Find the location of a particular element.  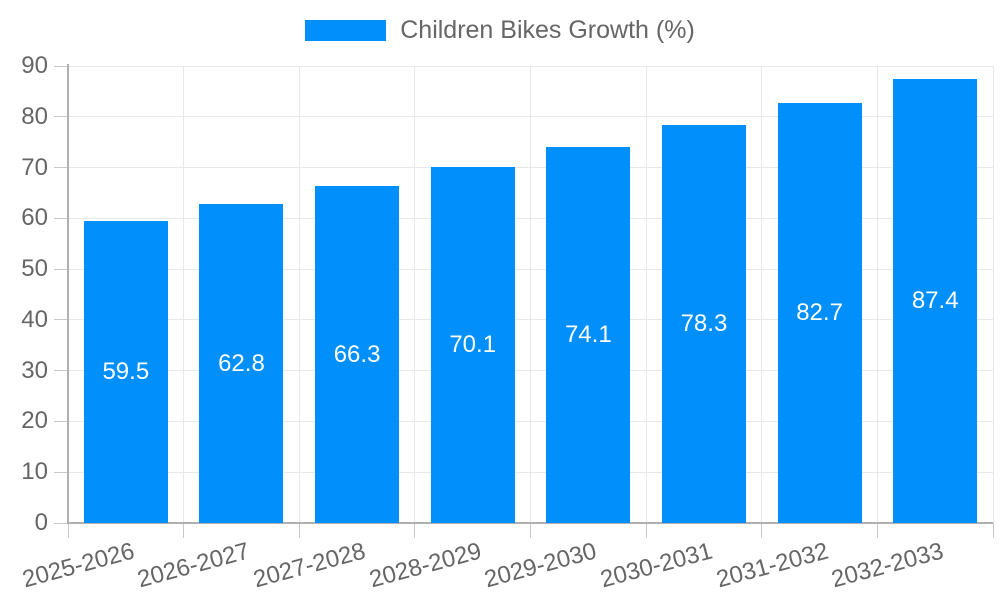

bar-value-label: 70.1 is located at coordinates (473, 345).